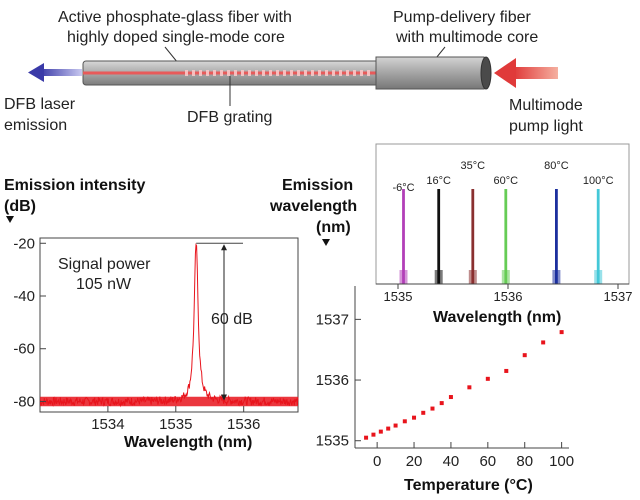 The image size is (640, 500). I want to click on emission-intensity-label-line2: (dB), so click(20, 206).